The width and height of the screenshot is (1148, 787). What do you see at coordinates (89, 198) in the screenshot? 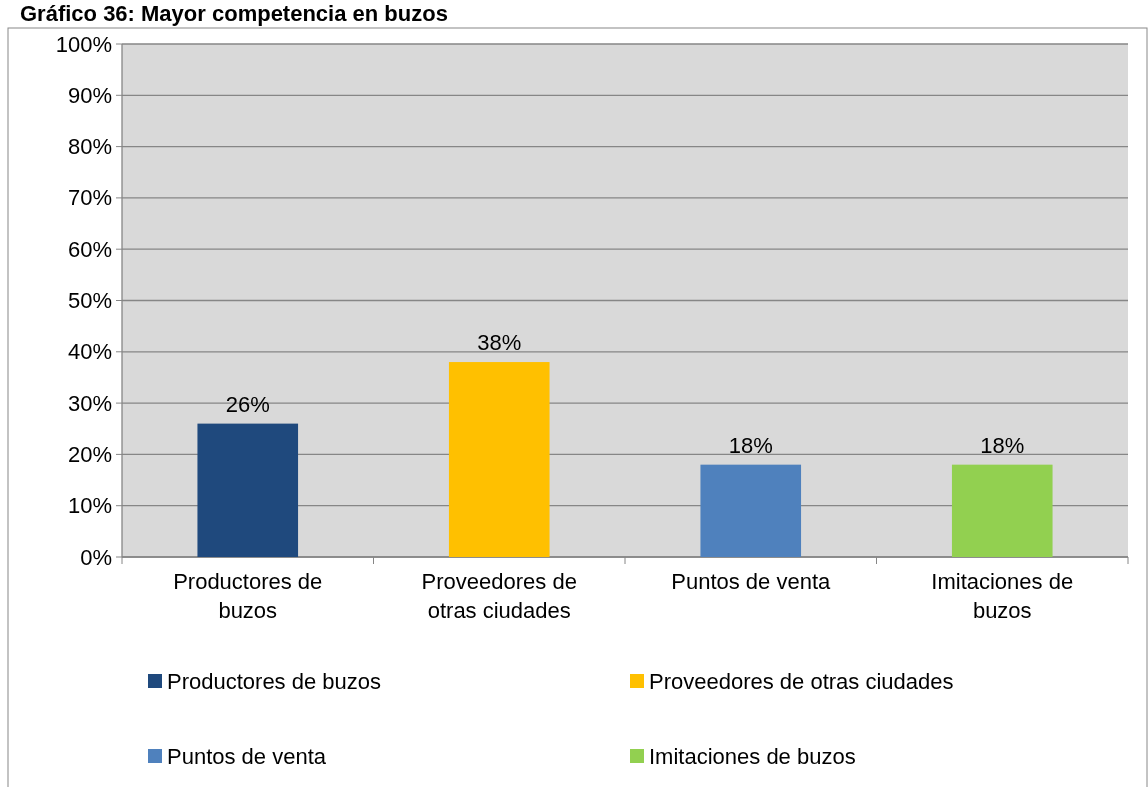
I see `y-tick-label: 70%` at bounding box center [89, 198].